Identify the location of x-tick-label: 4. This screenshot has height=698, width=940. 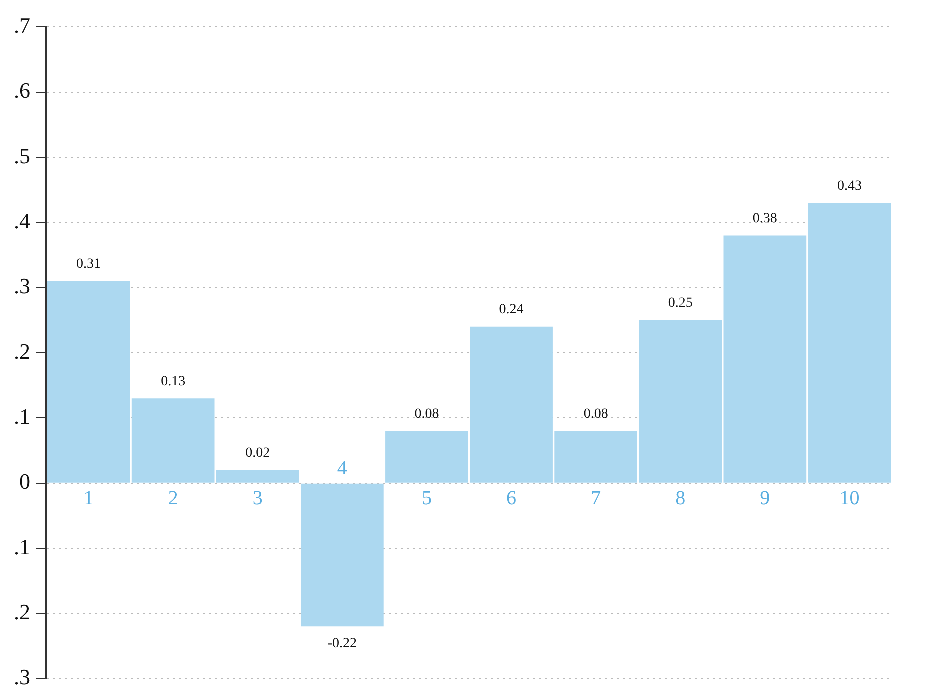
(342, 469).